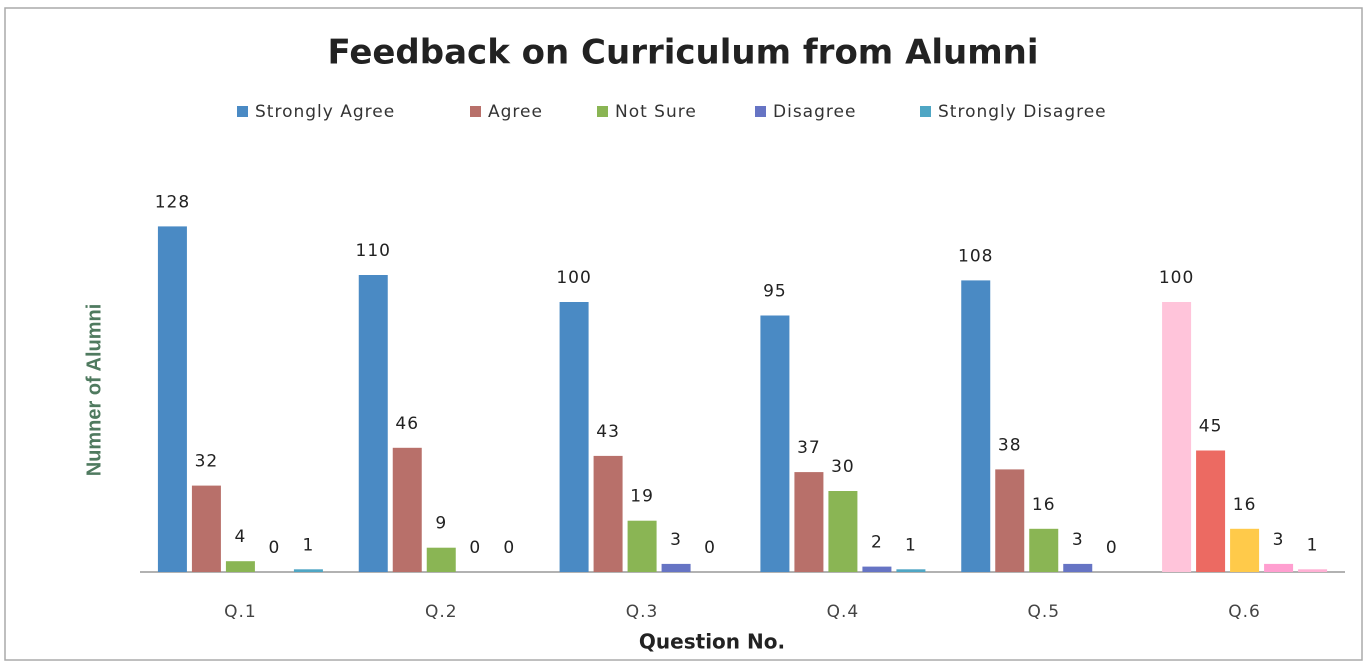  I want to click on legend-label: Not Sure, so click(656, 112).